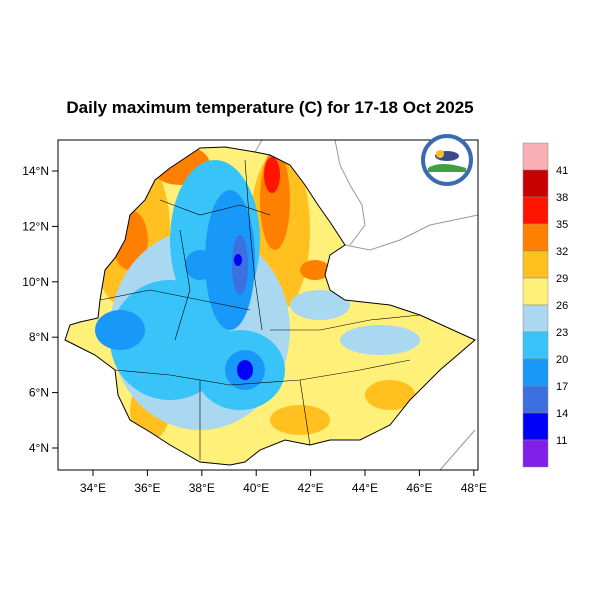 This screenshot has height=600, width=600. Describe the element at coordinates (419, 488) in the screenshot. I see `x-tick-label: 46°E` at that location.